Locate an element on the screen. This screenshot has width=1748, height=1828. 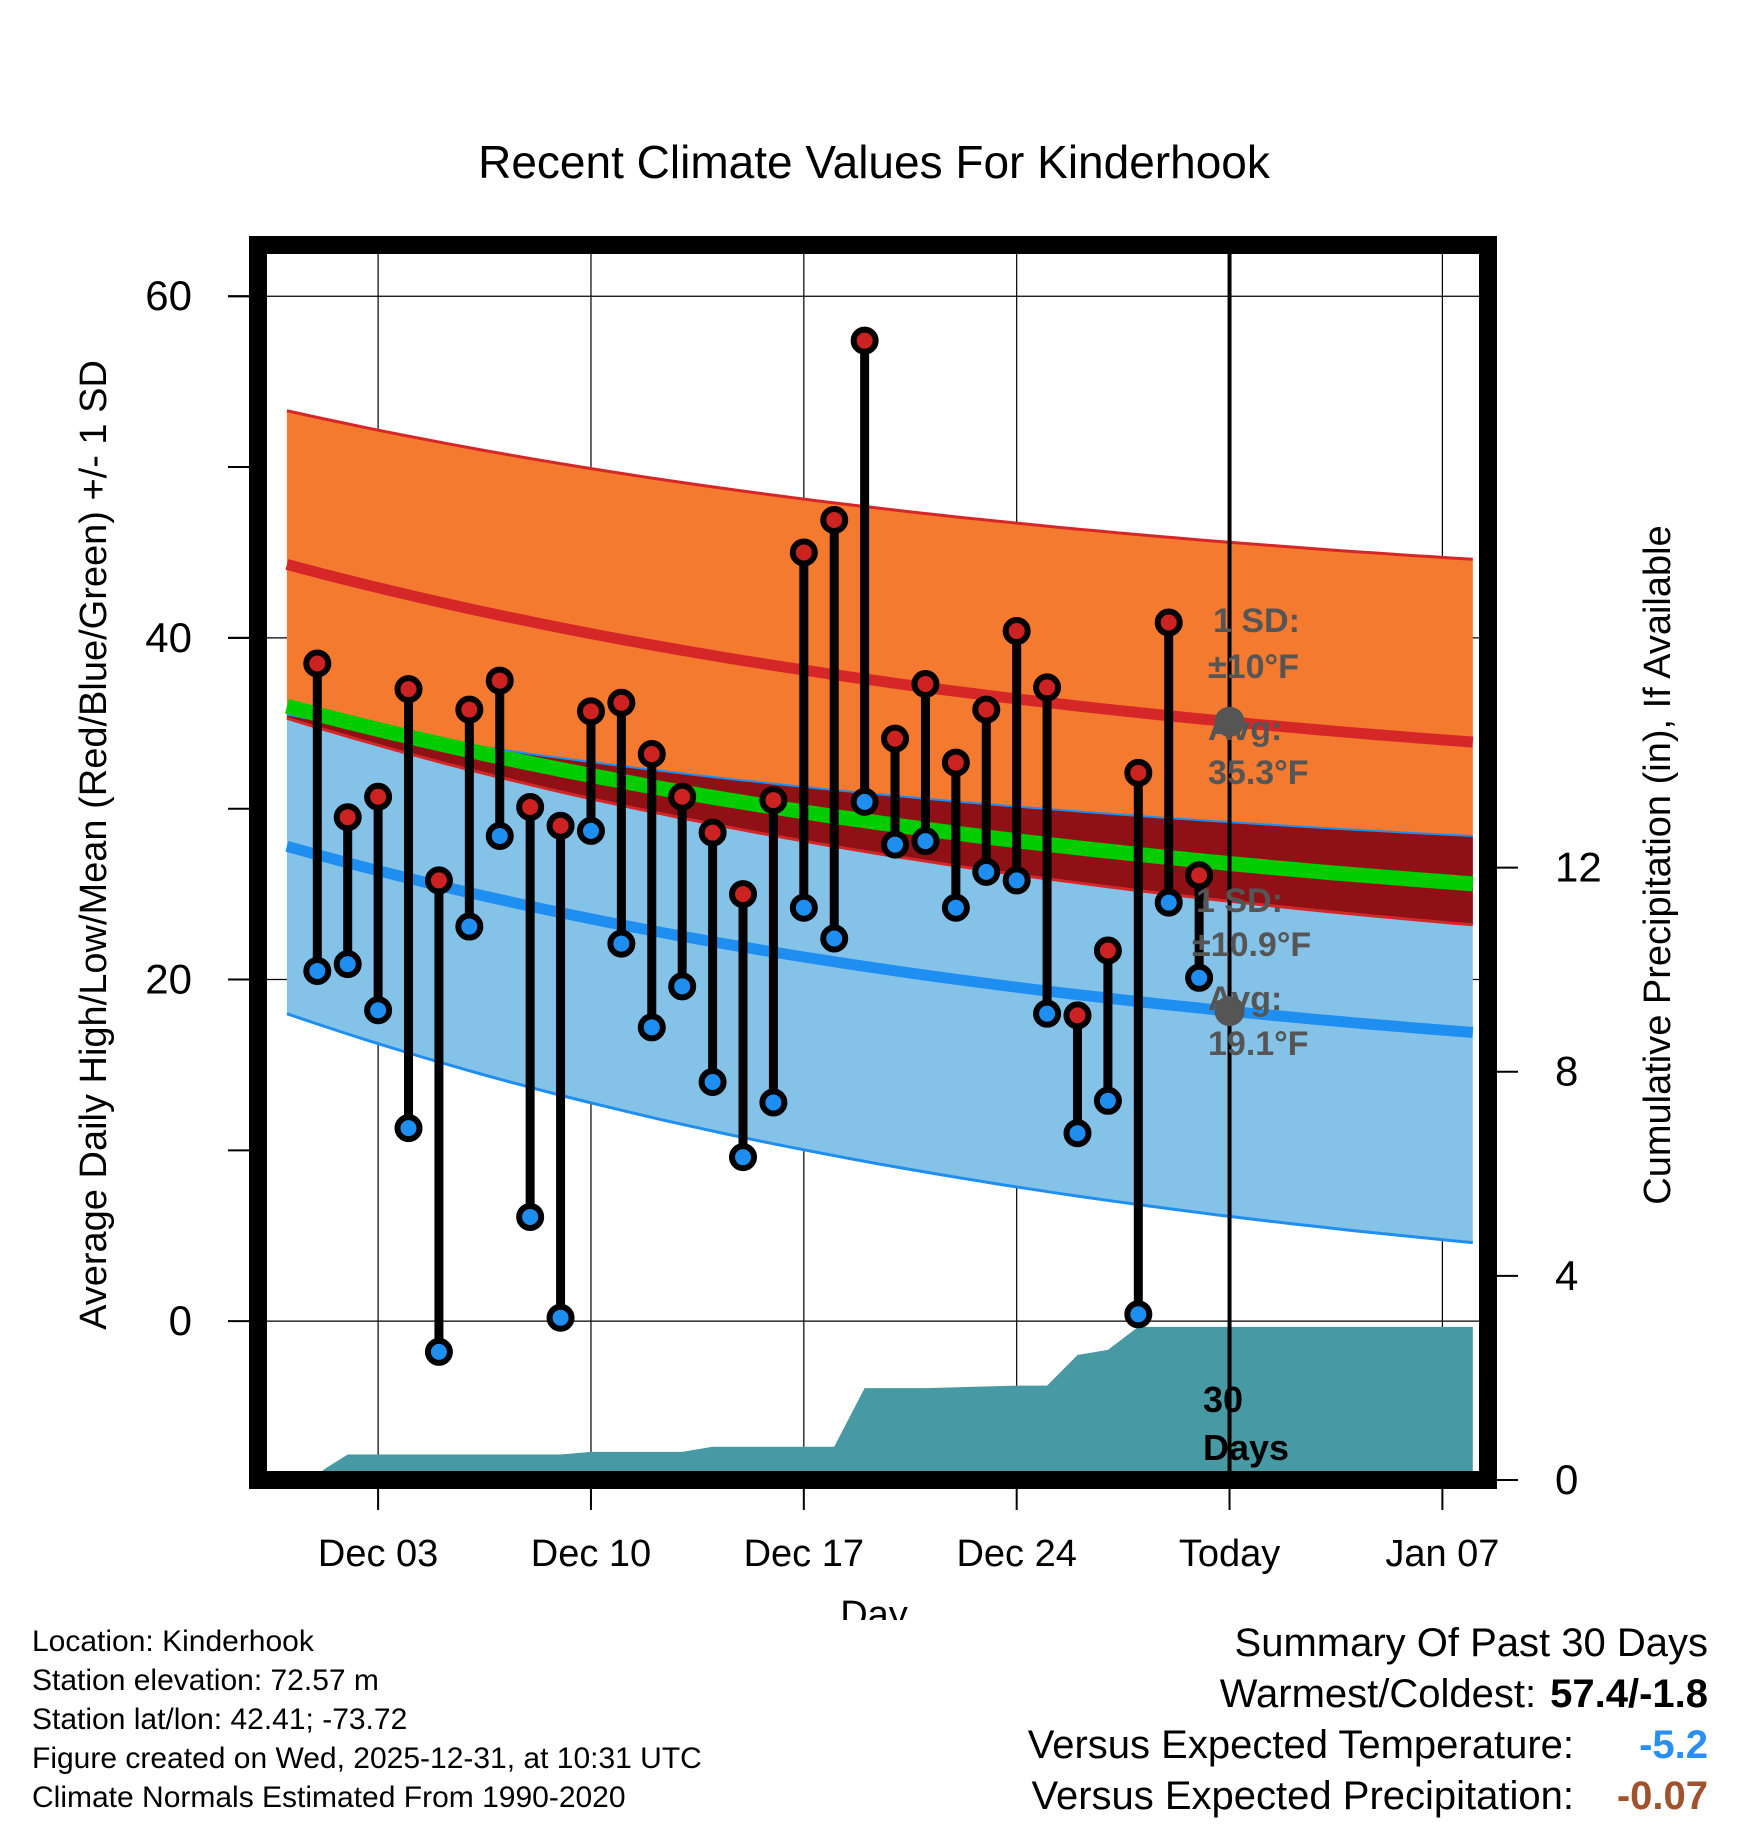
summary-temp: Versus Expected Temperature: -5.2 is located at coordinates (1368, 1745).